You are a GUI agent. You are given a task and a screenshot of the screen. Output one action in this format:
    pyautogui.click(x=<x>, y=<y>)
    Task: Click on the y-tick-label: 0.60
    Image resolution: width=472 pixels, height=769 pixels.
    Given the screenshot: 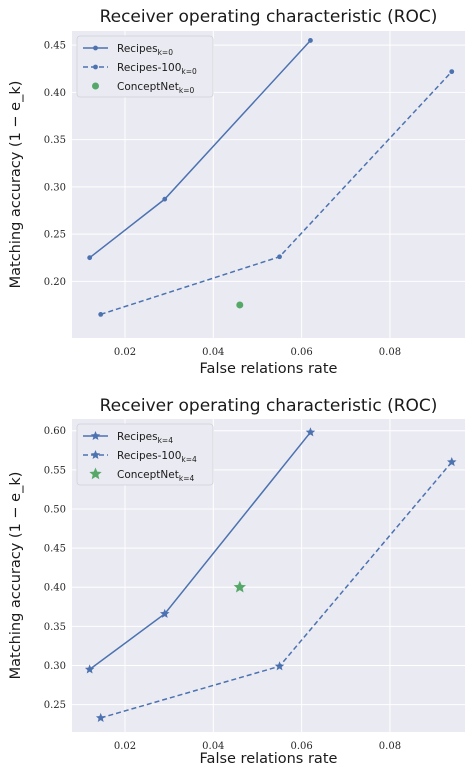 What is the action you would take?
    pyautogui.click(x=55, y=431)
    